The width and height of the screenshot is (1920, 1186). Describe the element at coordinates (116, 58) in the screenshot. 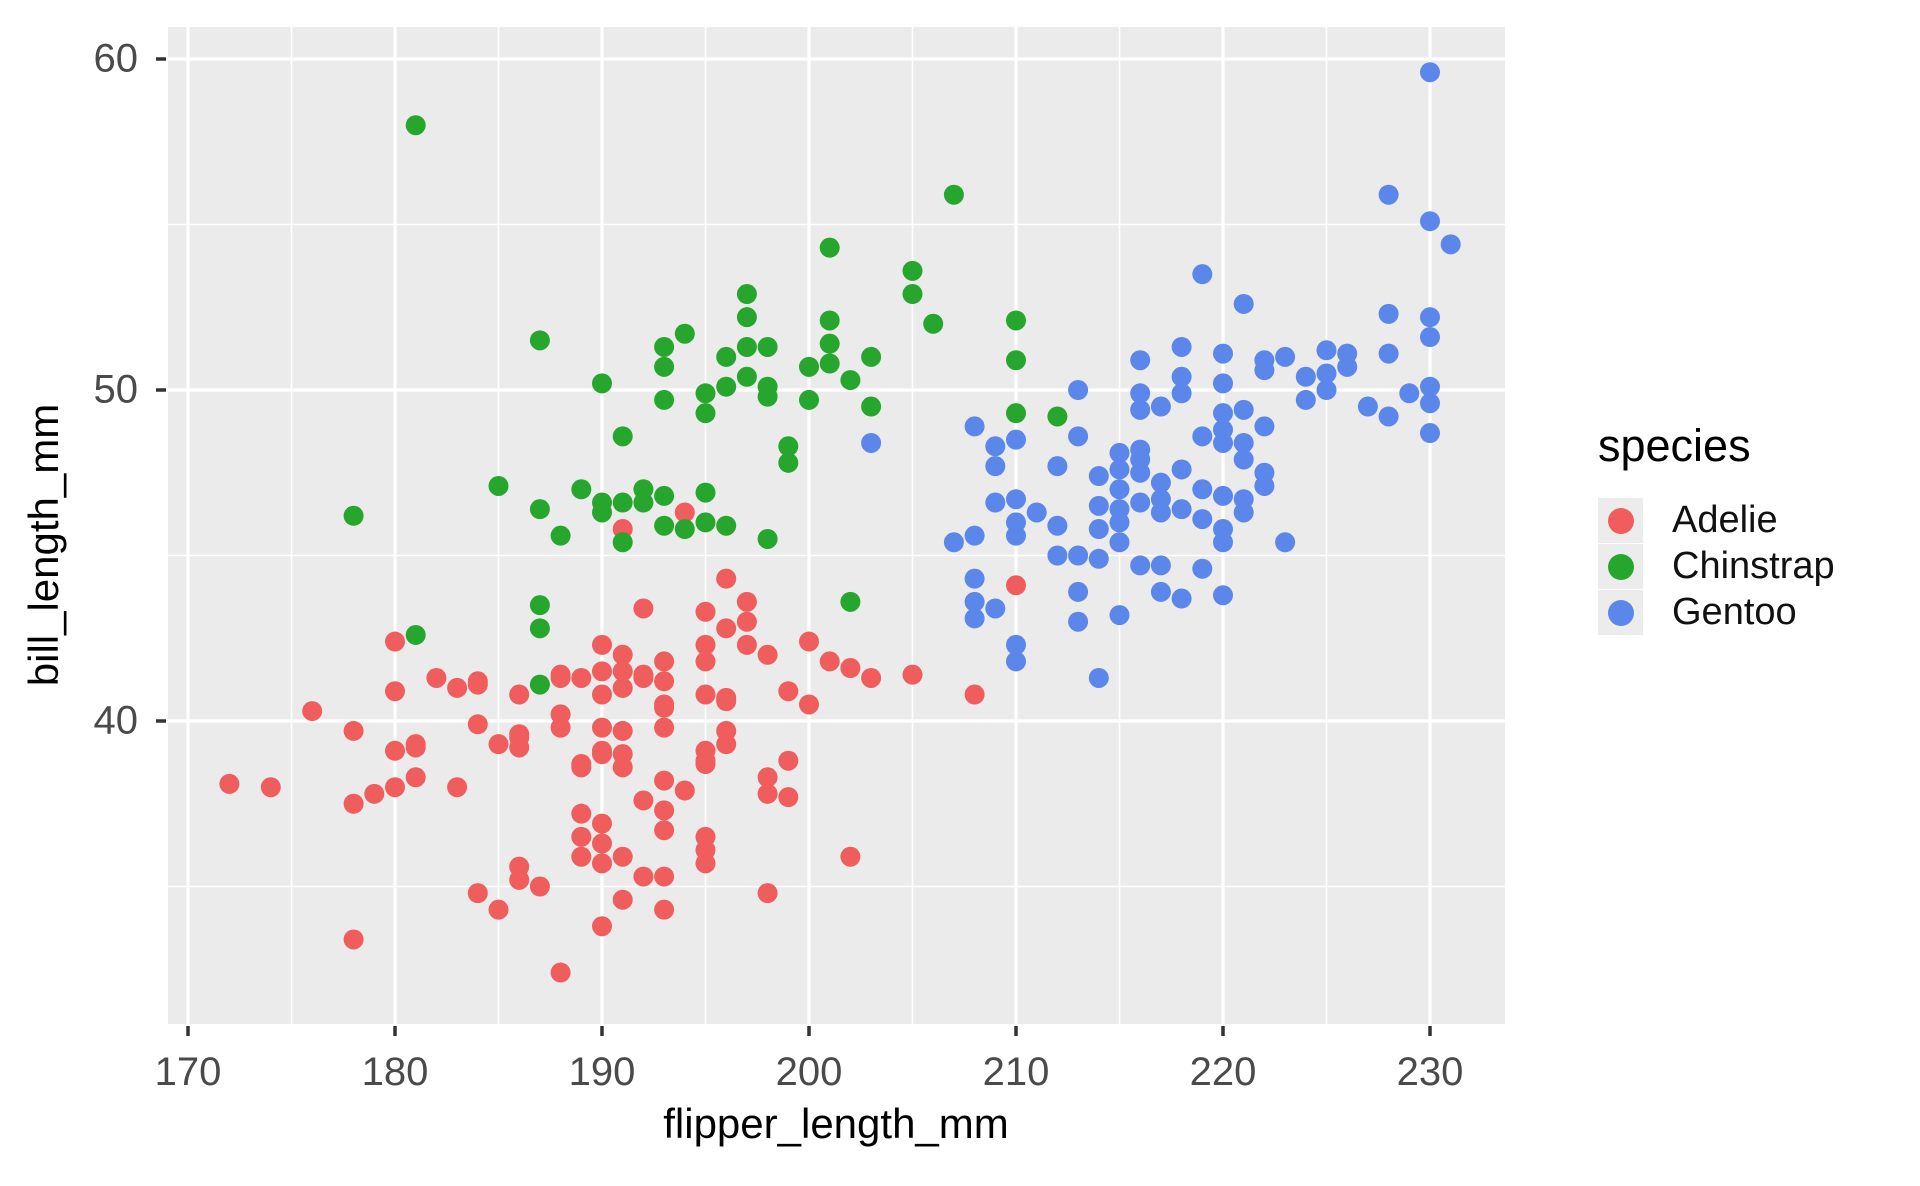

I see `y-tick-label: 60` at that location.